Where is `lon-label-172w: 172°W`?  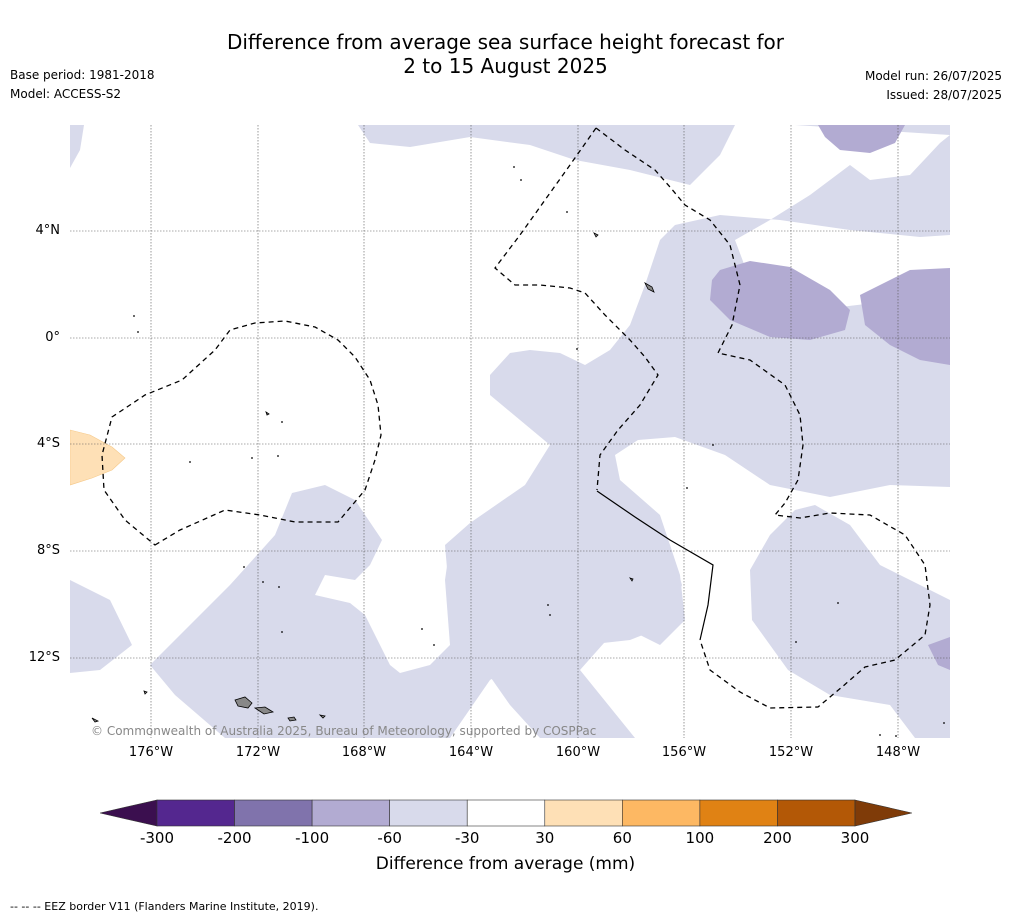
lon-label-172w: 172°W is located at coordinates (258, 752).